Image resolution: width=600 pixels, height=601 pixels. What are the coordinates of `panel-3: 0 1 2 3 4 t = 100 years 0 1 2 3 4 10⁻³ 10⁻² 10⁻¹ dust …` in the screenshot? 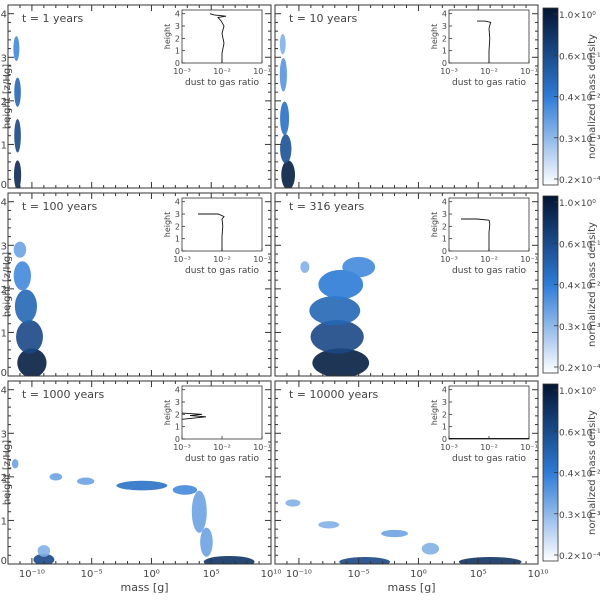 It's located at (136, 285).